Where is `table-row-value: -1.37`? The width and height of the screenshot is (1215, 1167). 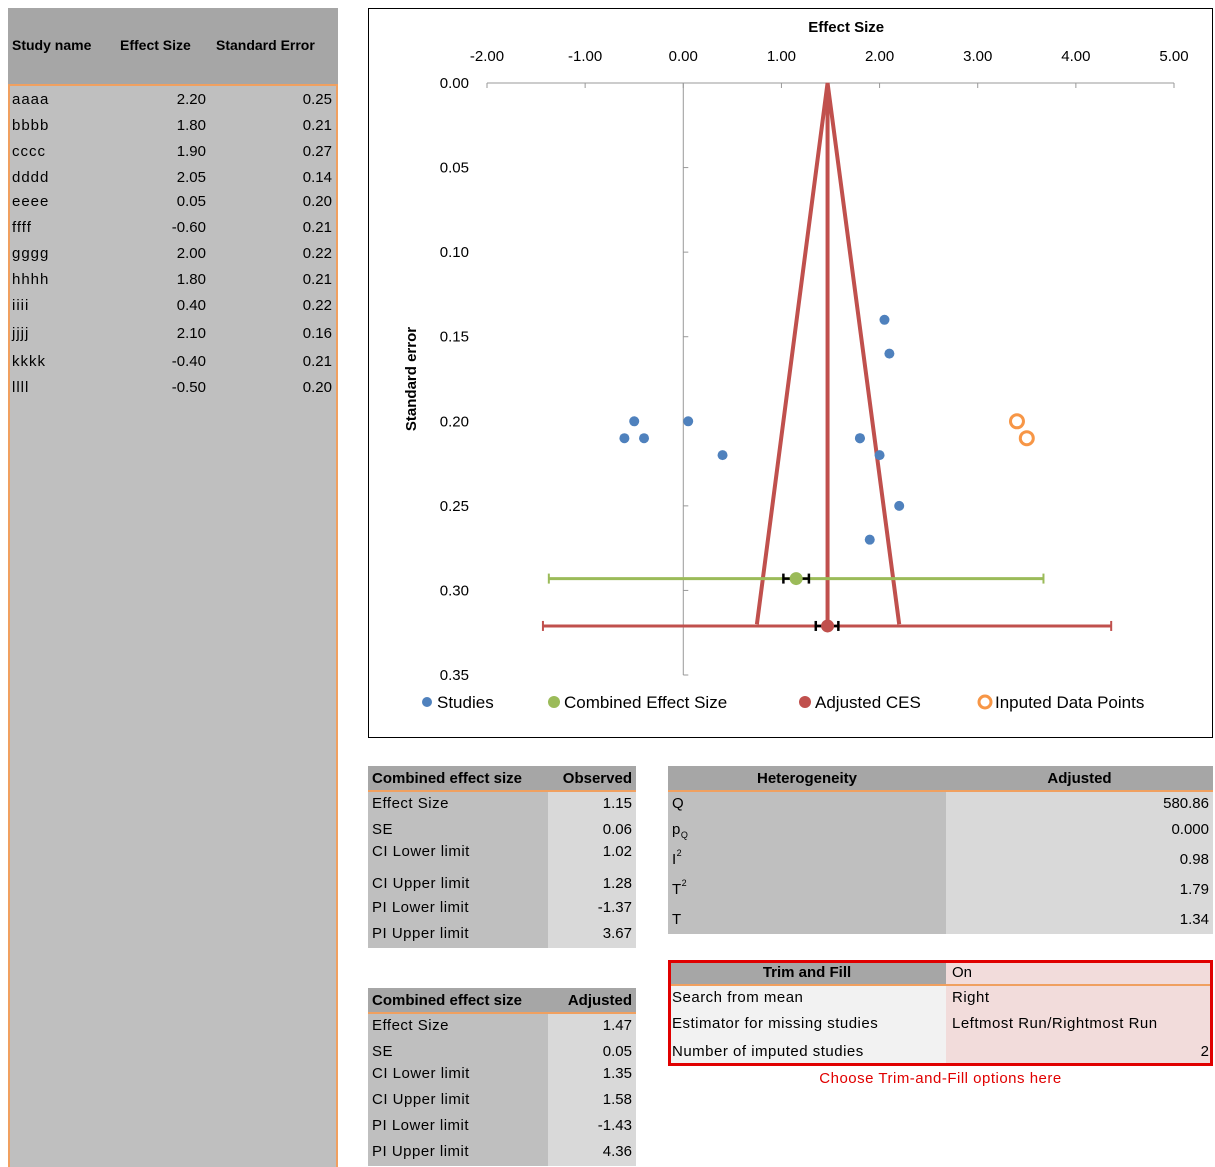
table-row-value: -1.37 is located at coordinates (592, 909).